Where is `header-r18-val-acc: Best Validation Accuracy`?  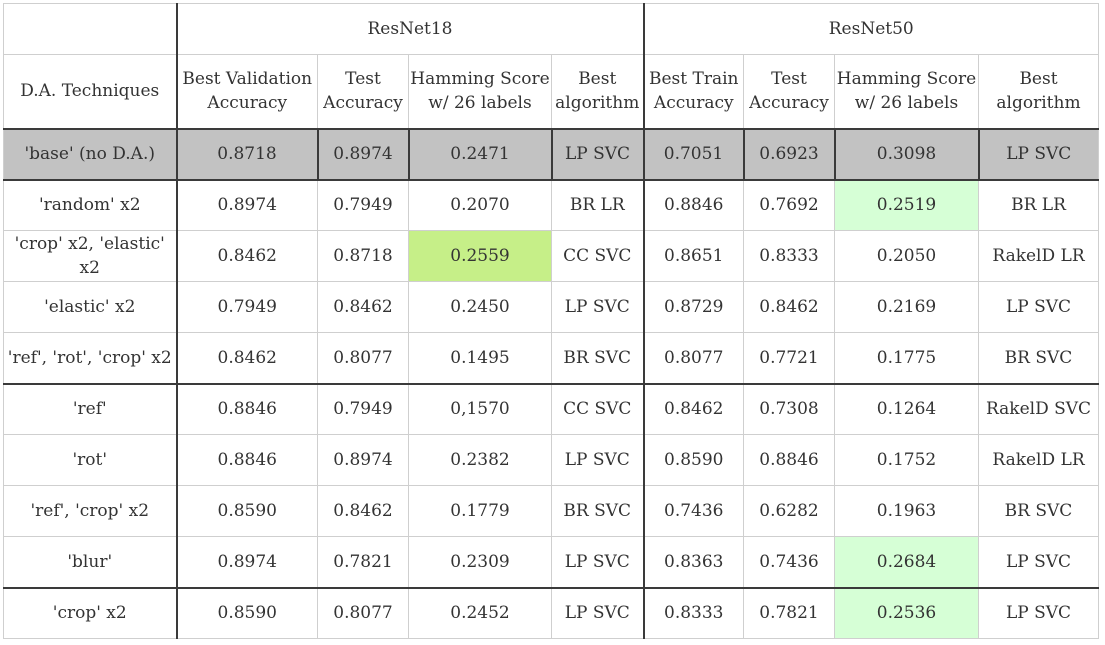
header-r18-val-acc: Best Validation Accuracy is located at coordinates (246, 92).